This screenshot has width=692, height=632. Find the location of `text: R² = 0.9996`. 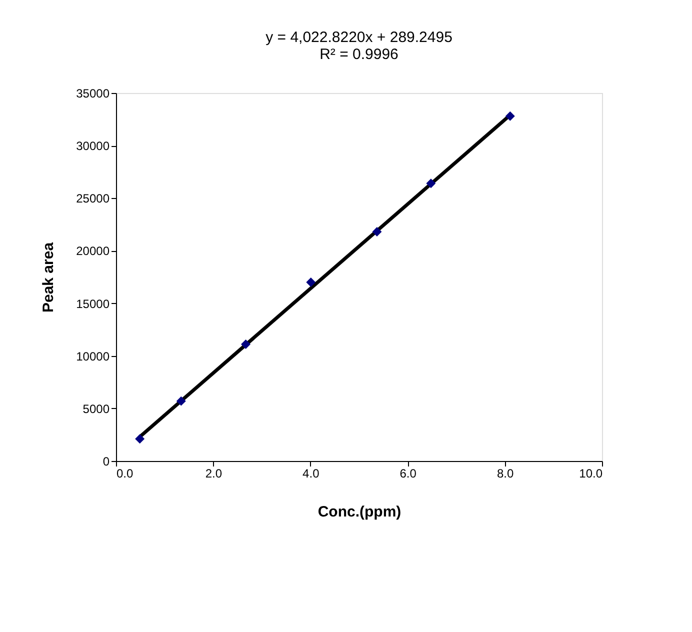

text: R² = 0.9996 is located at coordinates (359, 54).